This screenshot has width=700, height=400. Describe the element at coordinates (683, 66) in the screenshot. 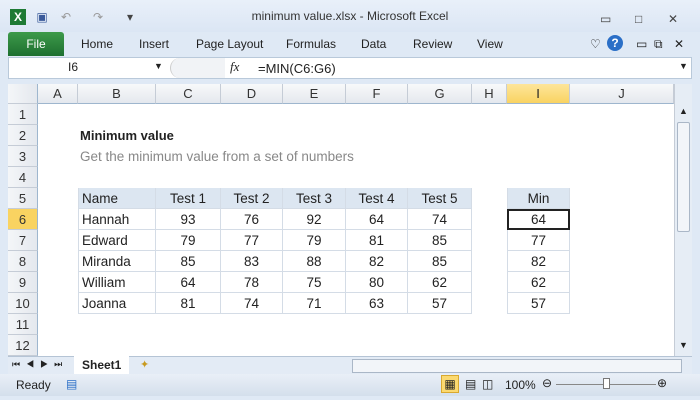

I see `expand-formula-bar-icon: ▼` at that location.